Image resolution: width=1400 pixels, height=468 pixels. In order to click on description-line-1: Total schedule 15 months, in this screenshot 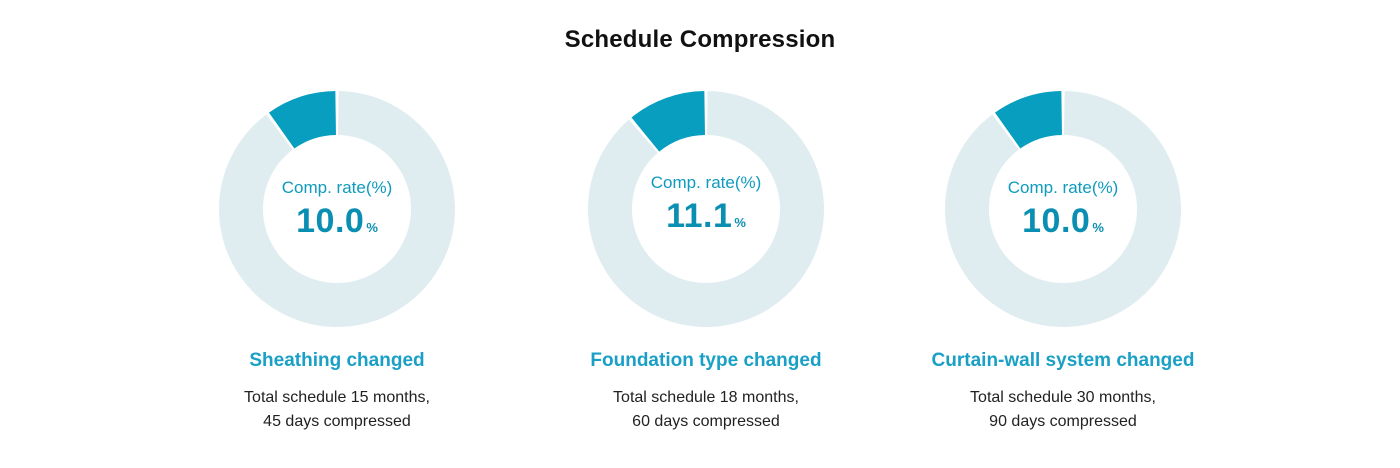, I will do `click(337, 397)`.